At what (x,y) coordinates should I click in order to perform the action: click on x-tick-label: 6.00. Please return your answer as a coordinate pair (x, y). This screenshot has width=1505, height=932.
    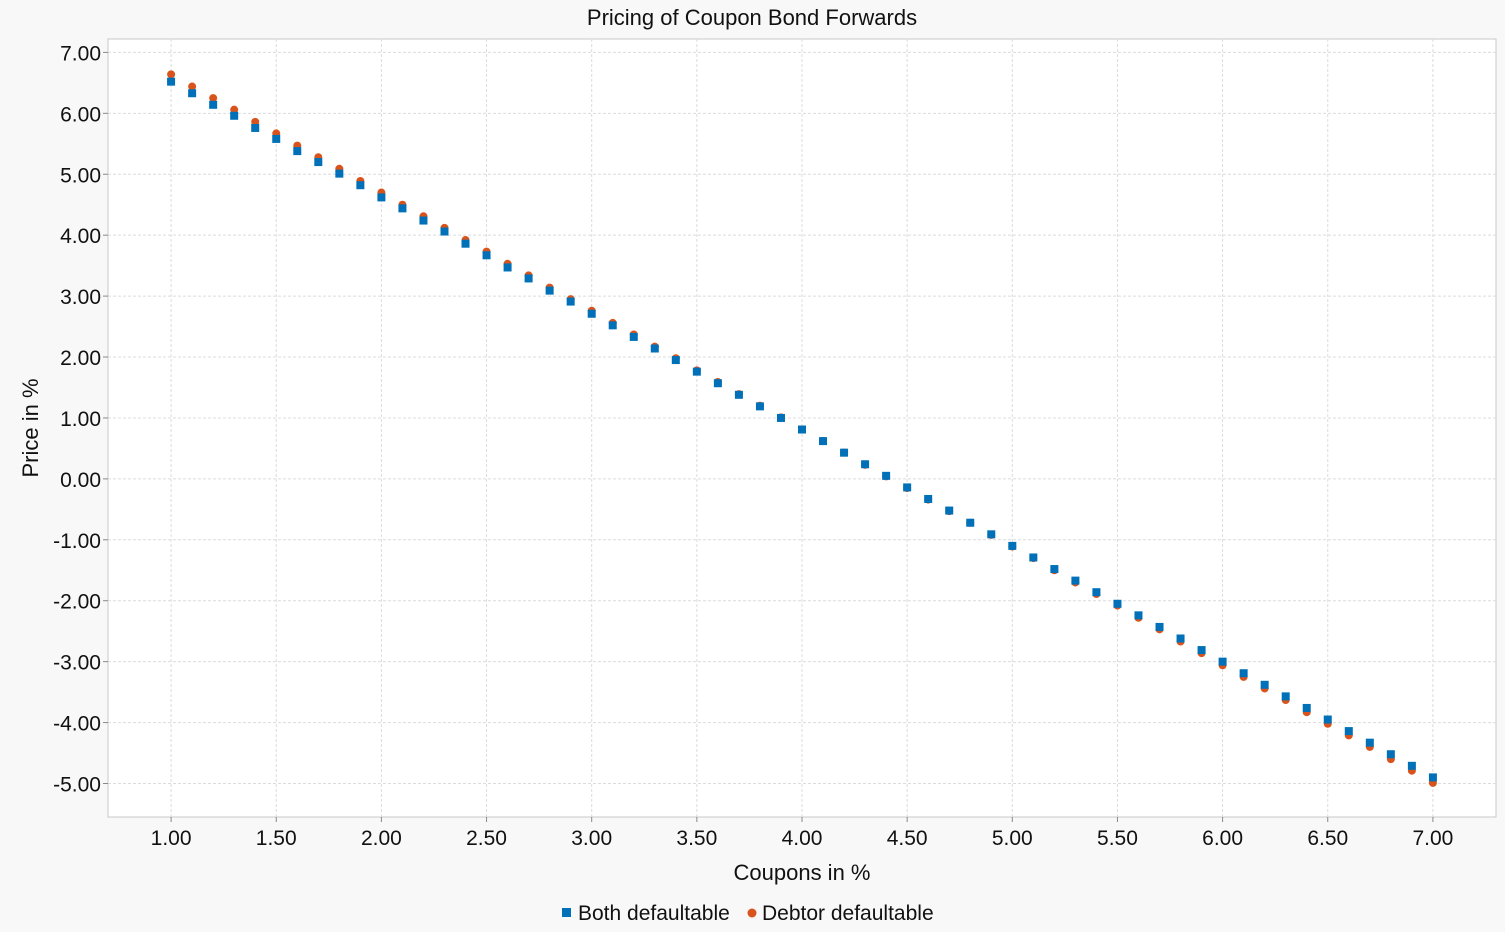
    Looking at the image, I should click on (1222, 838).